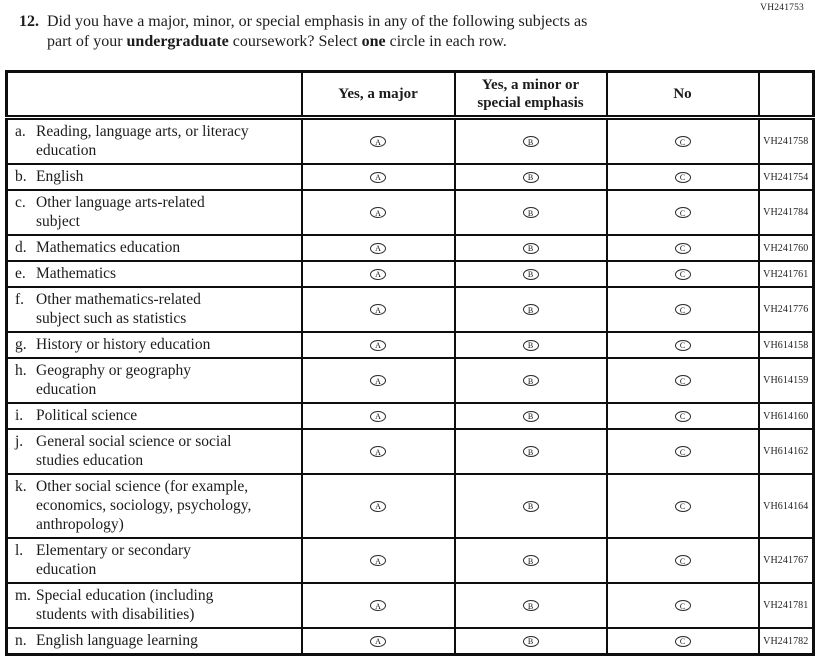 Image resolution: width=815 pixels, height=656 pixels. I want to click on answer-bubble-i-major: A, so click(378, 416).